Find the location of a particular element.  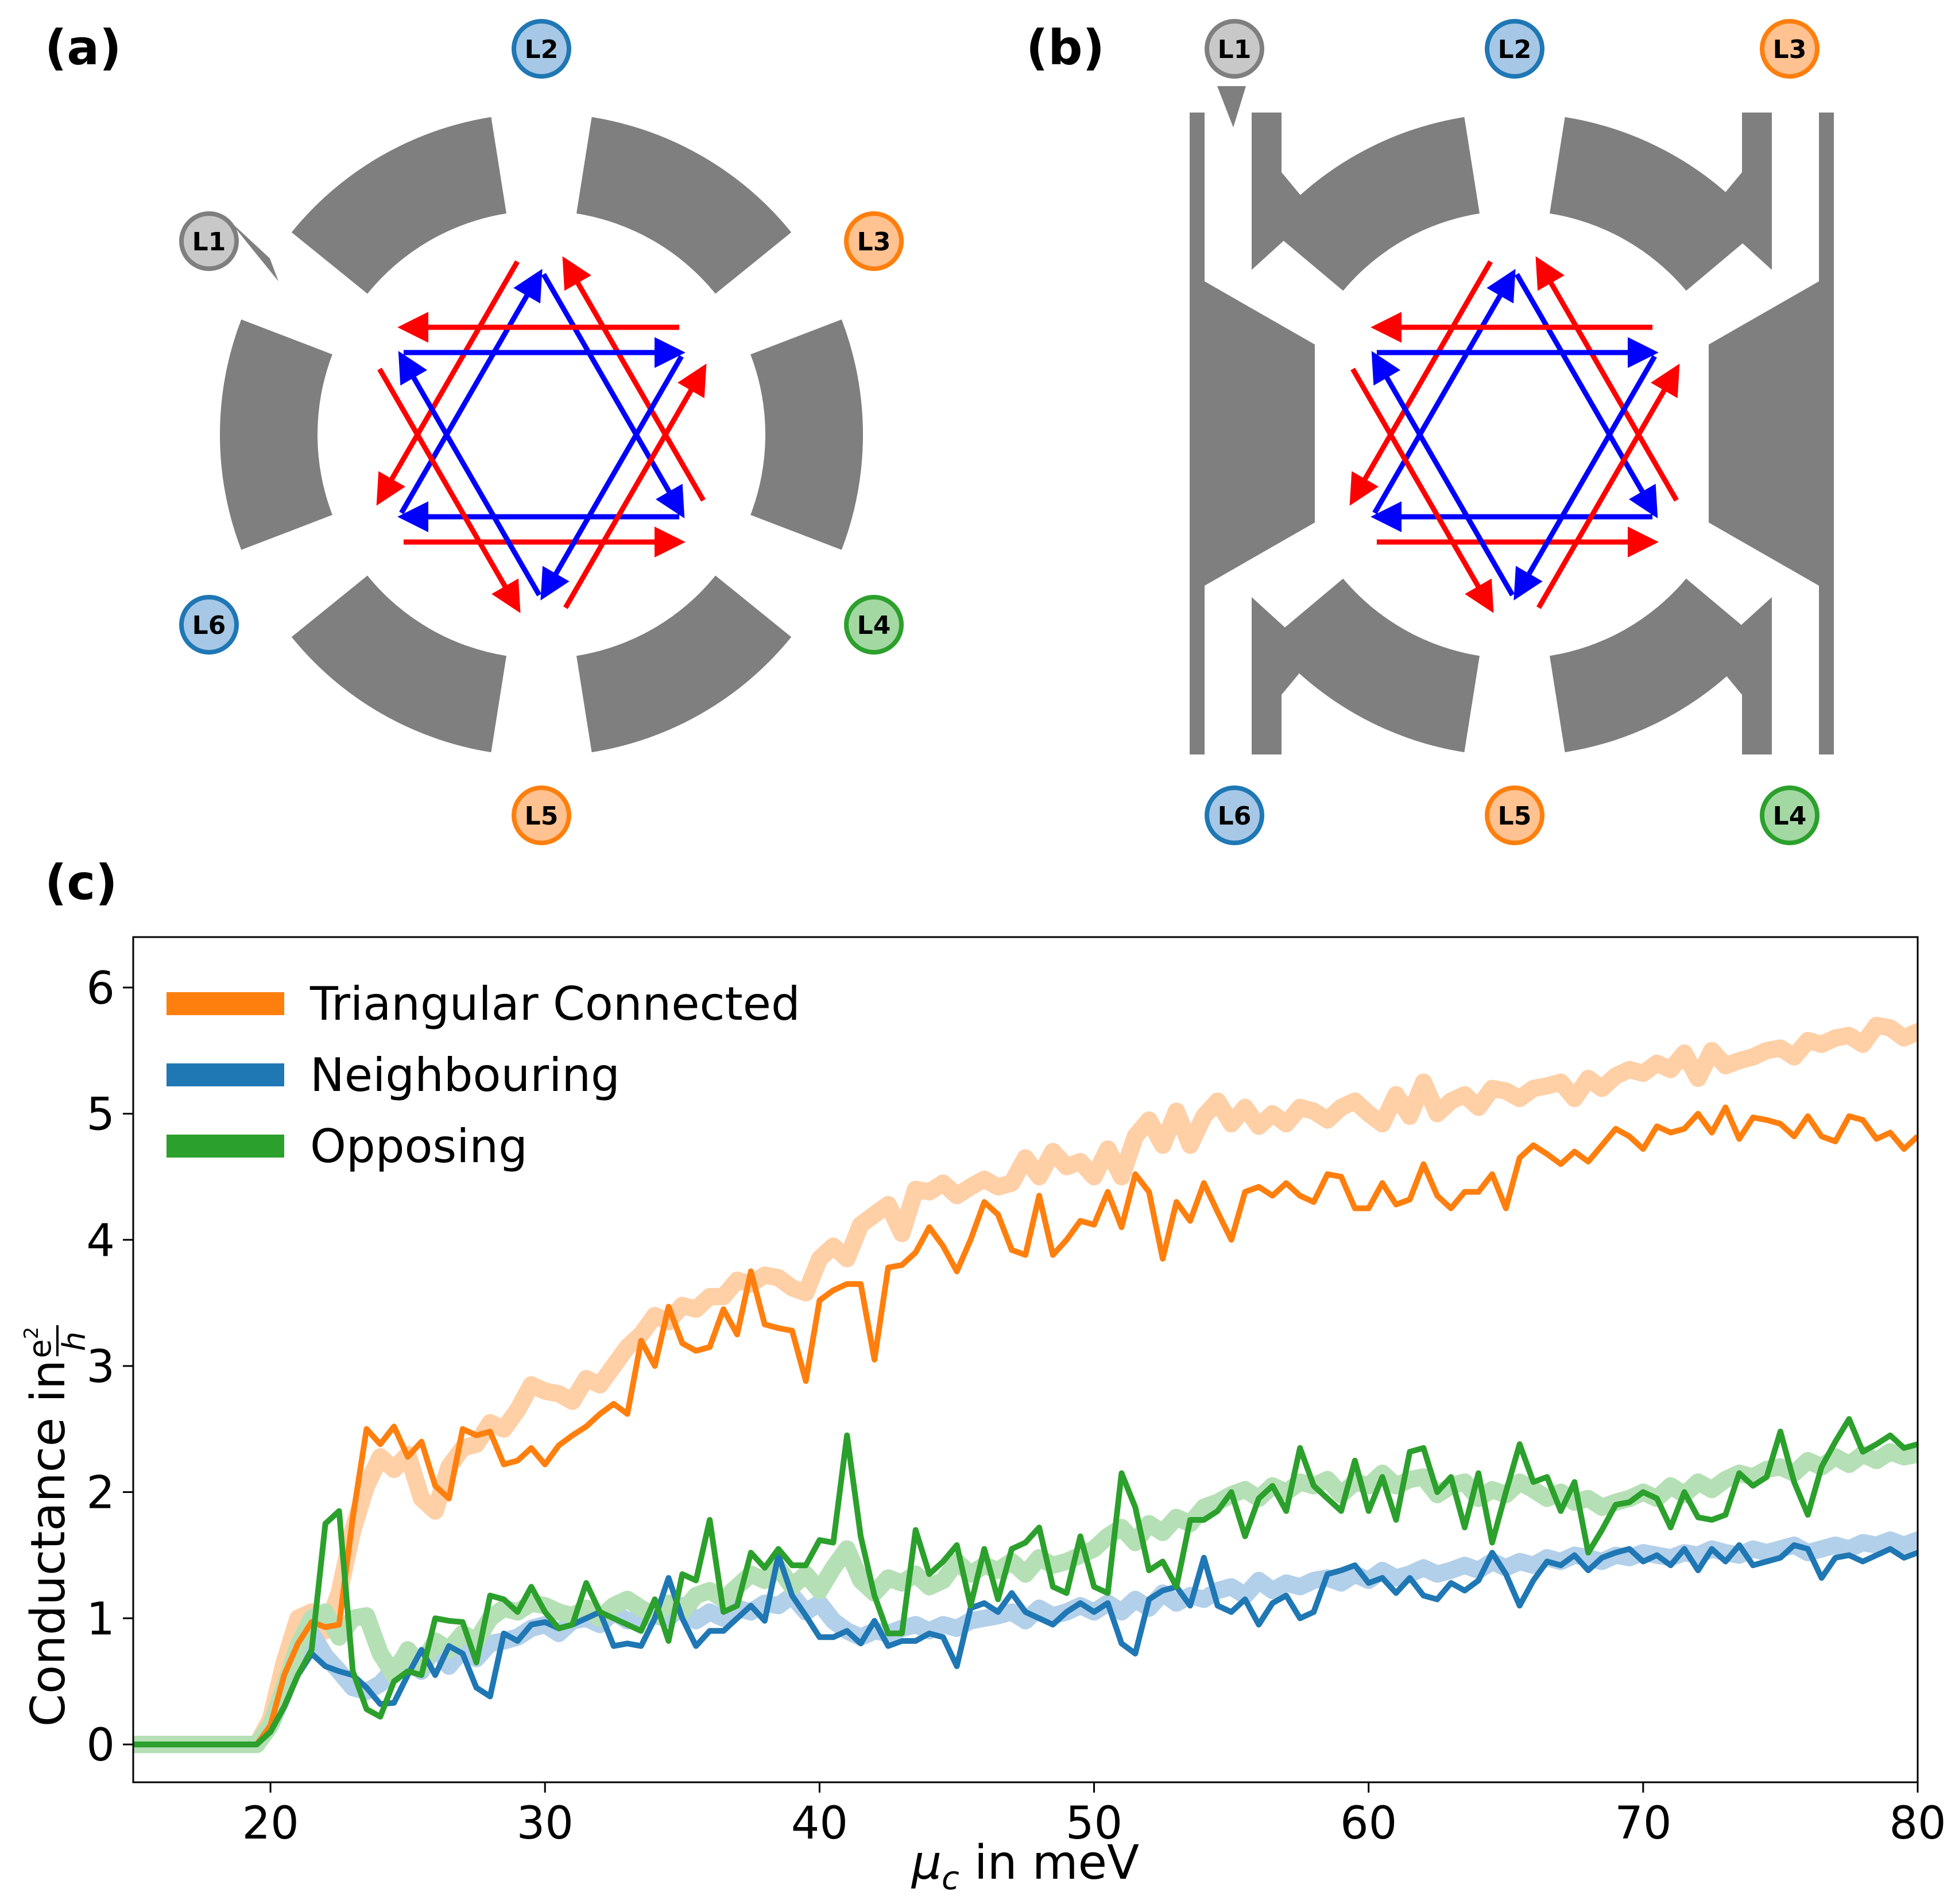

panel-b-l1-pointer is located at coordinates (1232, 106).